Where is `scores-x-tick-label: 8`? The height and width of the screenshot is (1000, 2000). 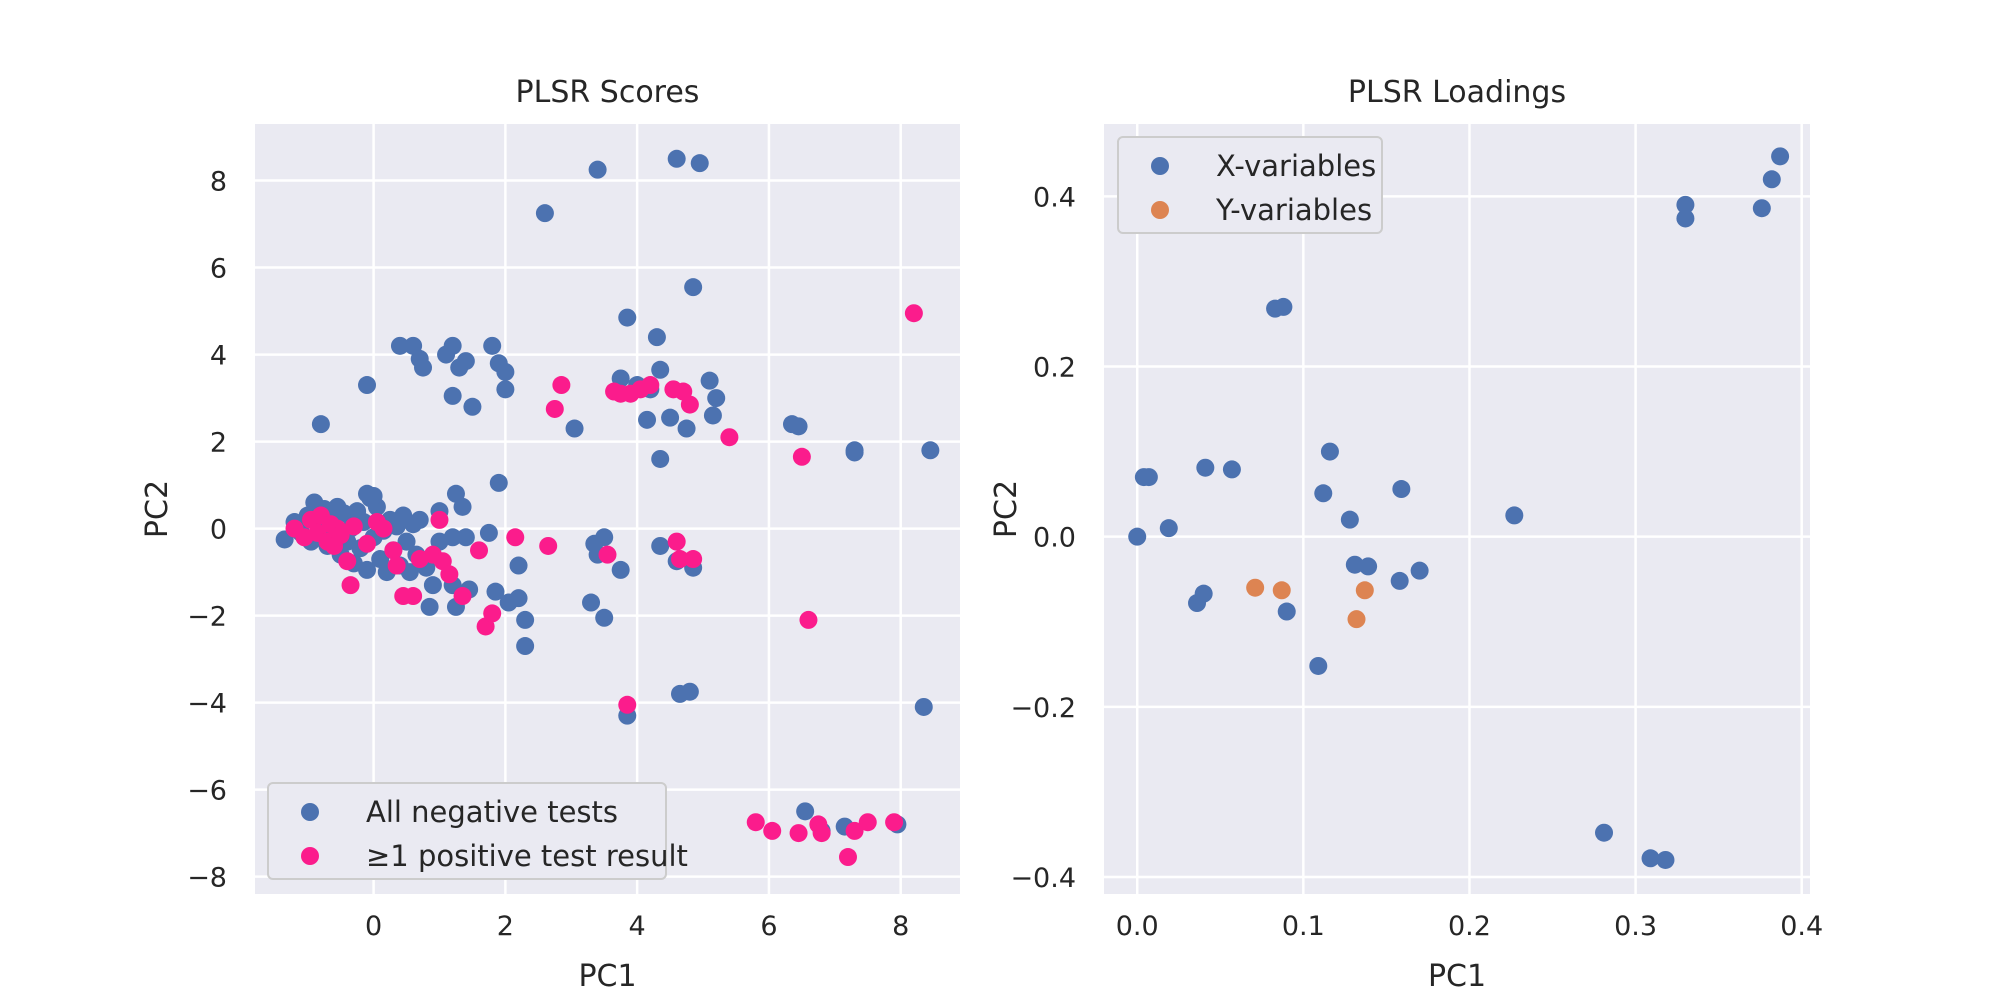
scores-x-tick-label: 8 is located at coordinates (900, 926).